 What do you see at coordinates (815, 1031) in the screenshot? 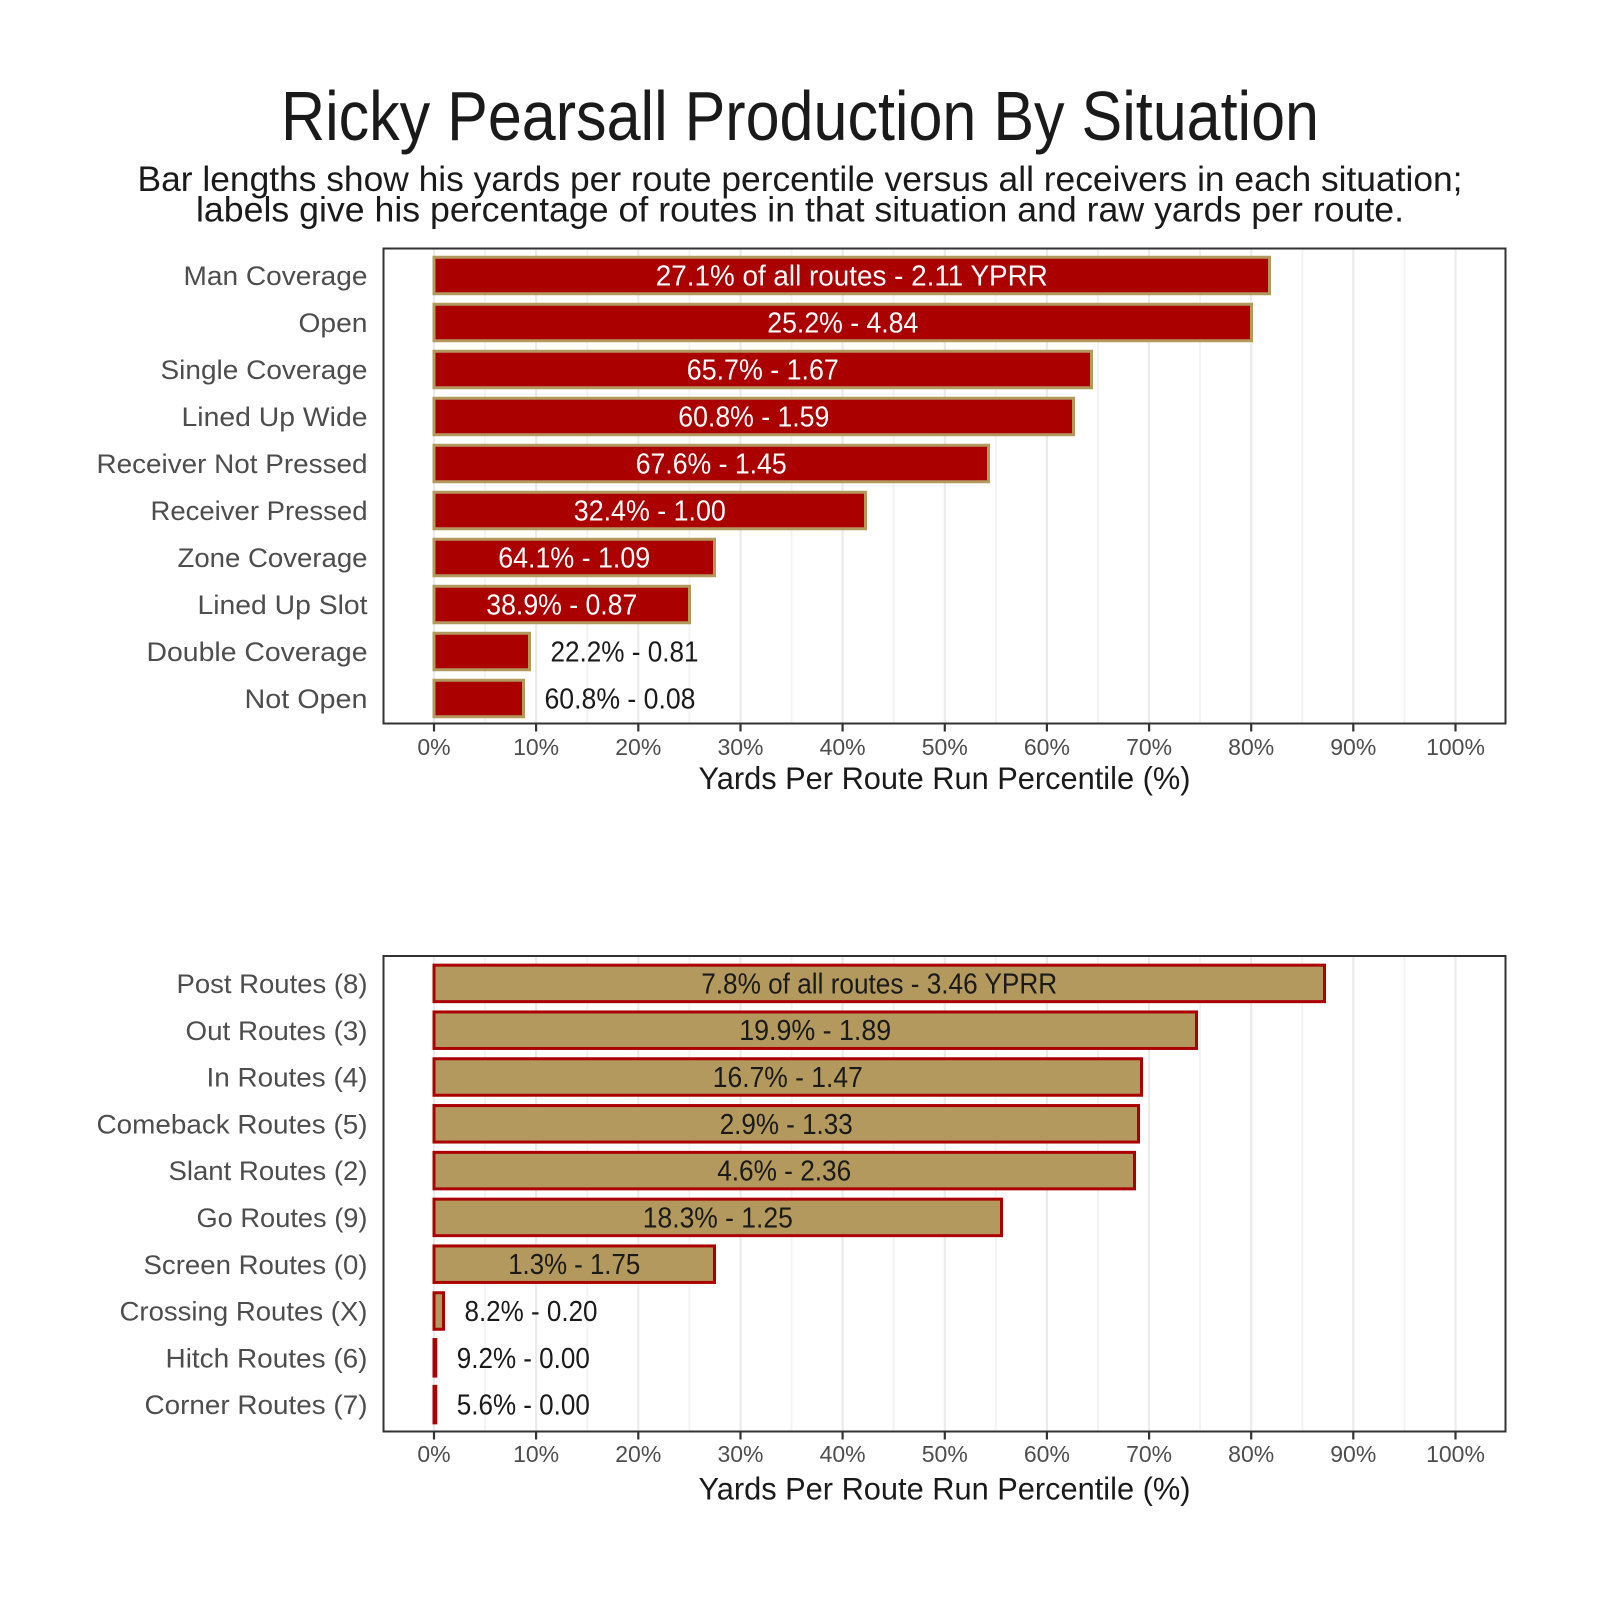
I see `svg-text: 19.9% - 1.89` at bounding box center [815, 1031].